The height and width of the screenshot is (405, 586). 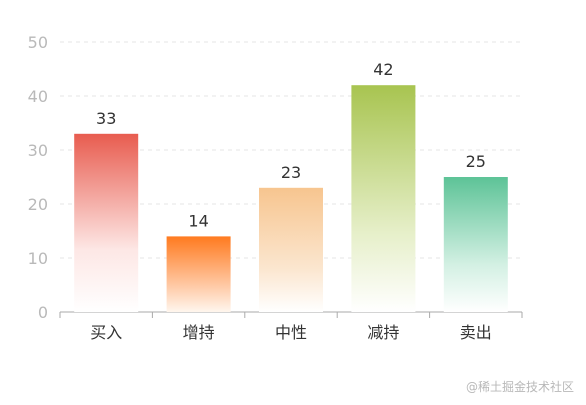 I want to click on data-label: 33, so click(x=106, y=118).